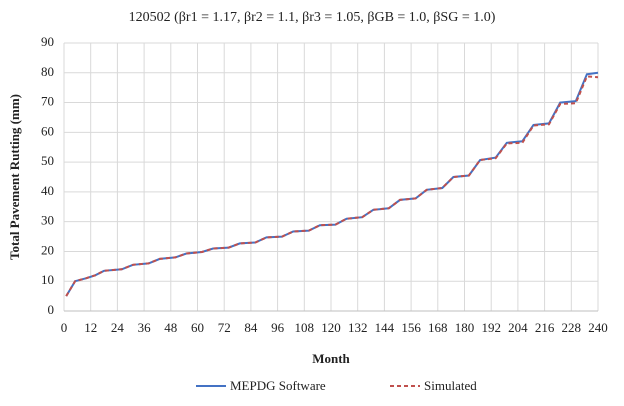  Describe the element at coordinates (170, 327) in the screenshot. I see `x-tick-label: 48` at that location.